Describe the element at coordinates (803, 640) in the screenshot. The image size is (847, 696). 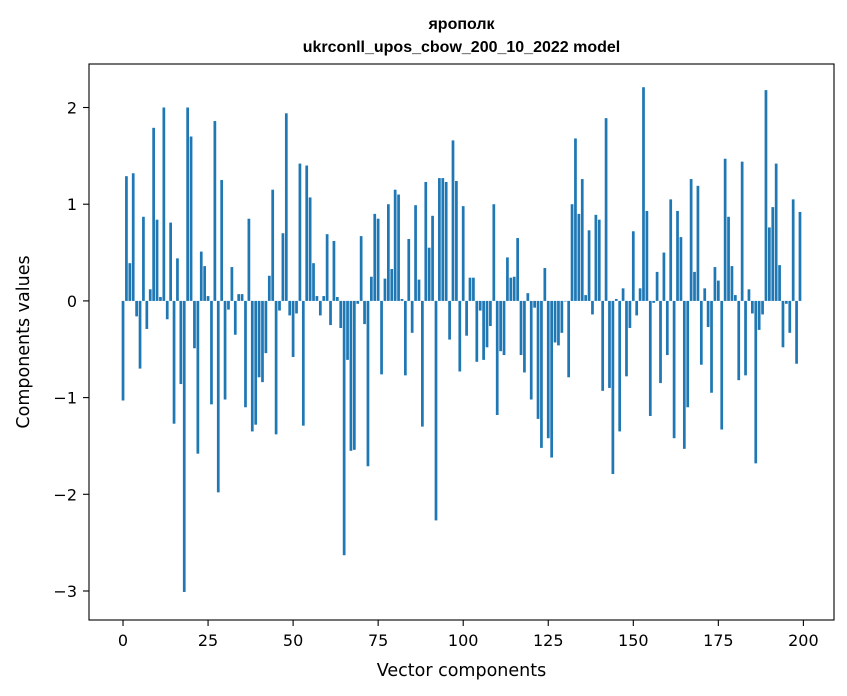
I see `x-tick-label: 200` at that location.